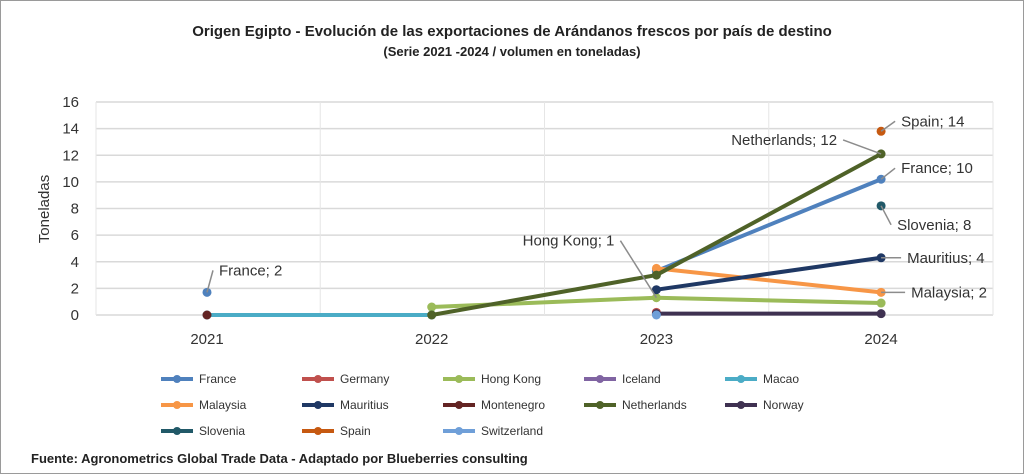 The width and height of the screenshot is (1024, 474). Describe the element at coordinates (656, 268) in the screenshot. I see `data-point-malaysia` at that location.